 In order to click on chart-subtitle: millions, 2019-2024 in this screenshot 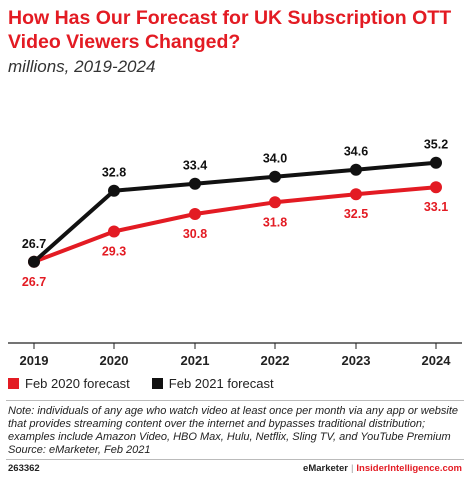, I will do `click(82, 66)`.